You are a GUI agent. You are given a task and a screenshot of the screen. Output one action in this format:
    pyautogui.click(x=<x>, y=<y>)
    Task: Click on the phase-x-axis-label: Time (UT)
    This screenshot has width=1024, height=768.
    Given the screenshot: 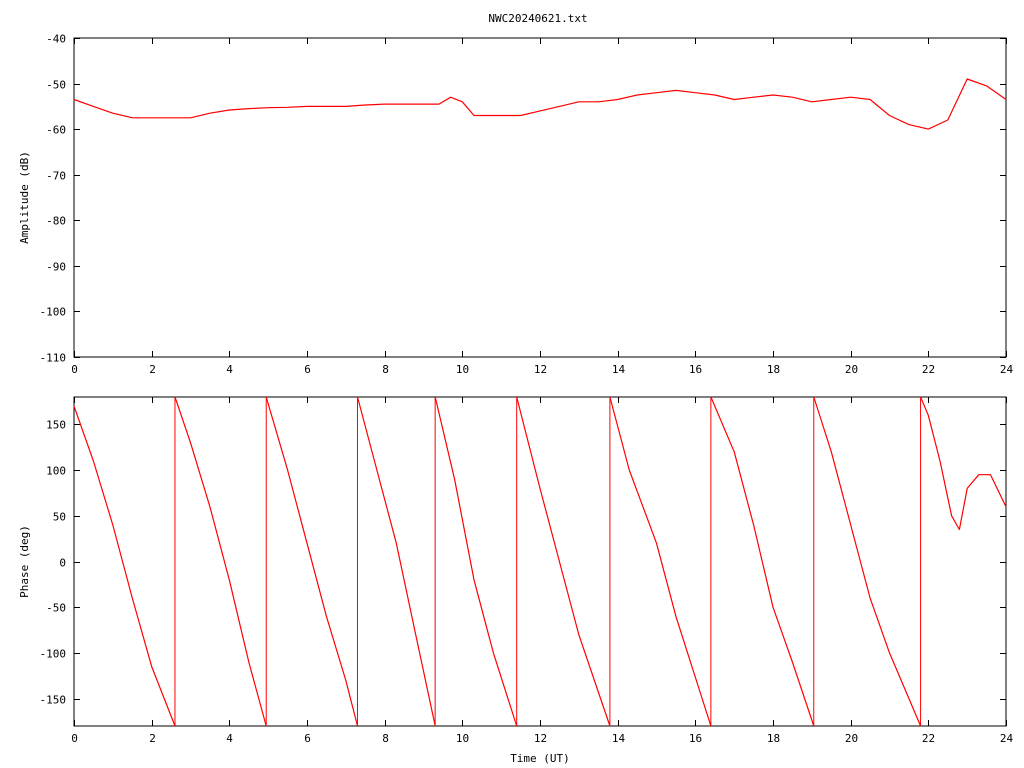 What is the action you would take?
    pyautogui.click(x=540, y=758)
    